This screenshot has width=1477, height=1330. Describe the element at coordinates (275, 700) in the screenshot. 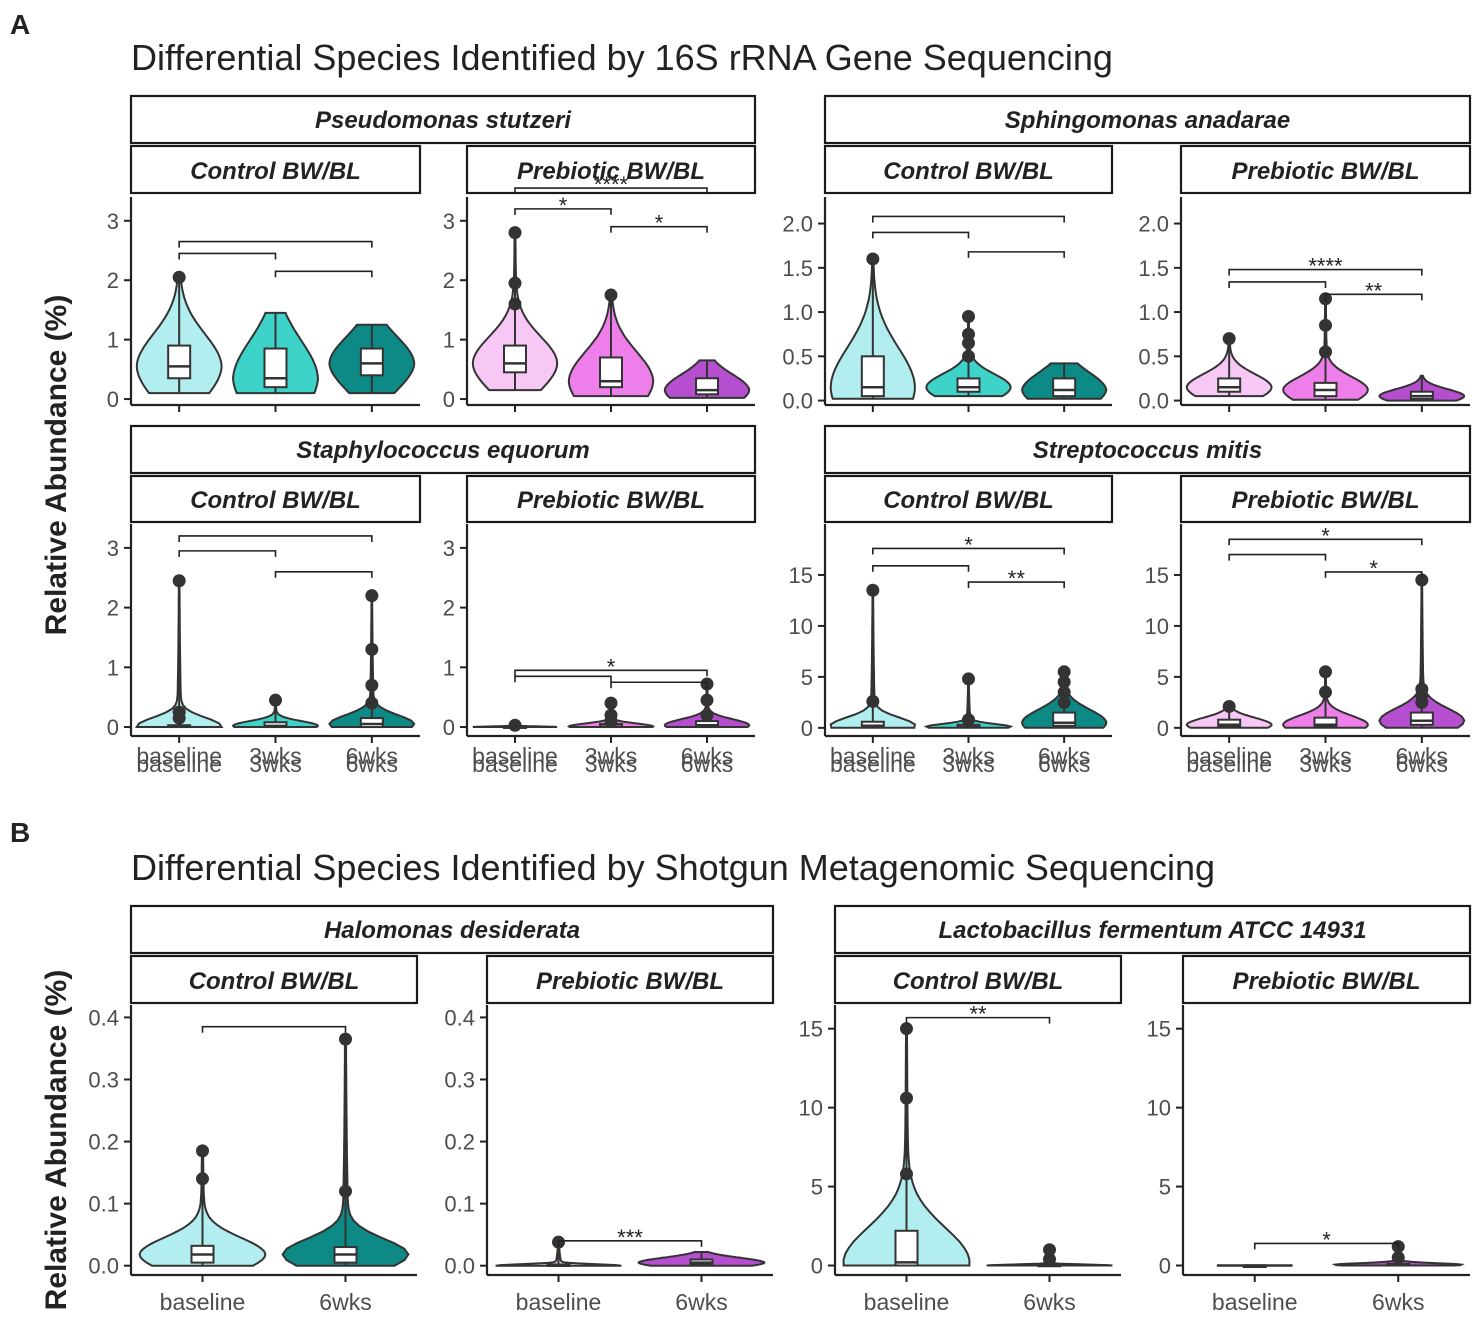

I see `species-staphylococcus-control-outlier-3wks` at that location.